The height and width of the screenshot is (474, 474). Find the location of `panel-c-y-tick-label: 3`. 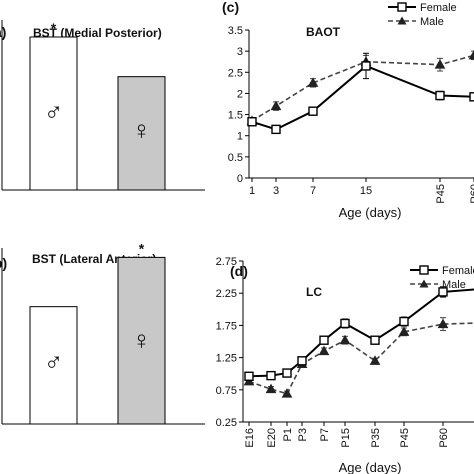

panel-c-y-tick-label: 3 is located at coordinates (240, 52).